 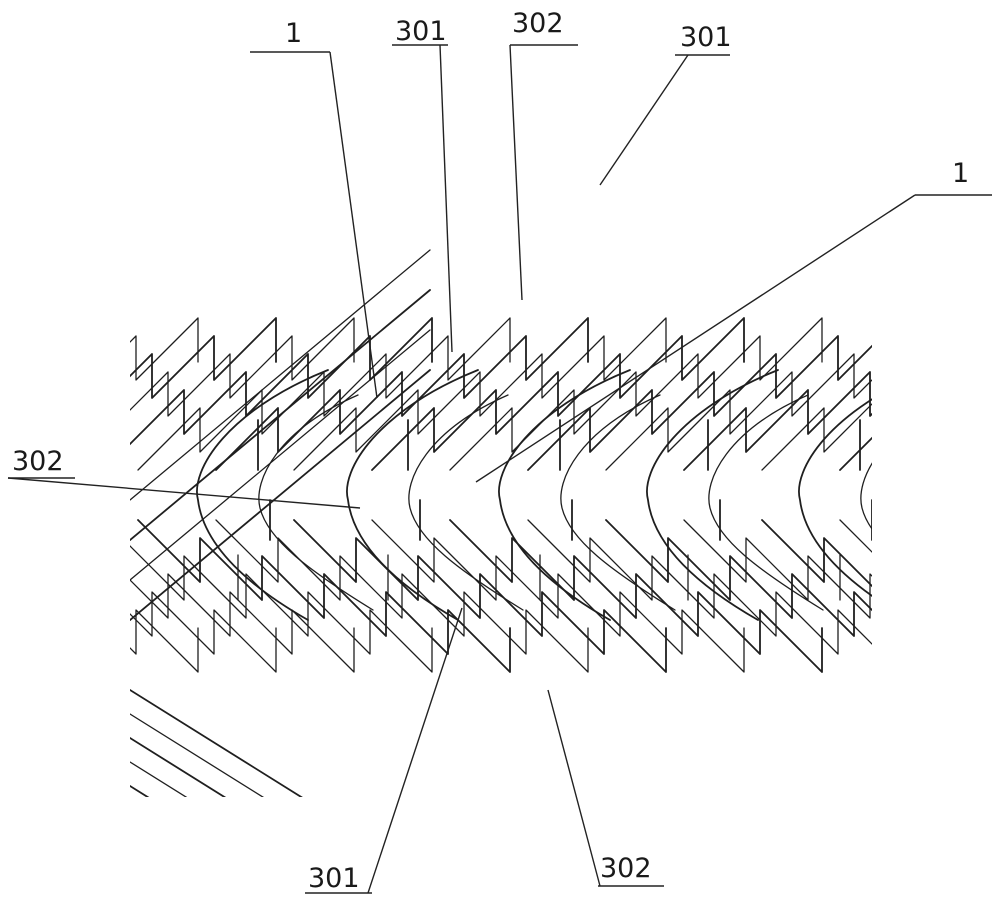 I want to click on leader-line-301-bottom, so click(x=415, y=750).